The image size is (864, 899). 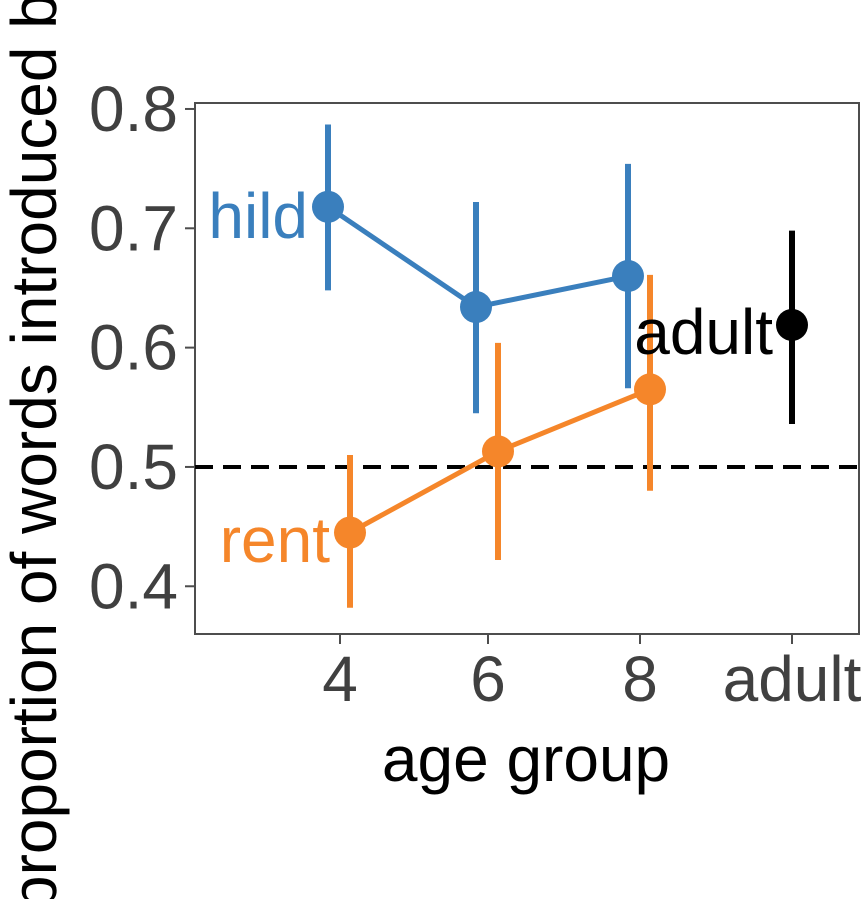 What do you see at coordinates (526, 759) in the screenshot?
I see `x-axis-title: age group` at bounding box center [526, 759].